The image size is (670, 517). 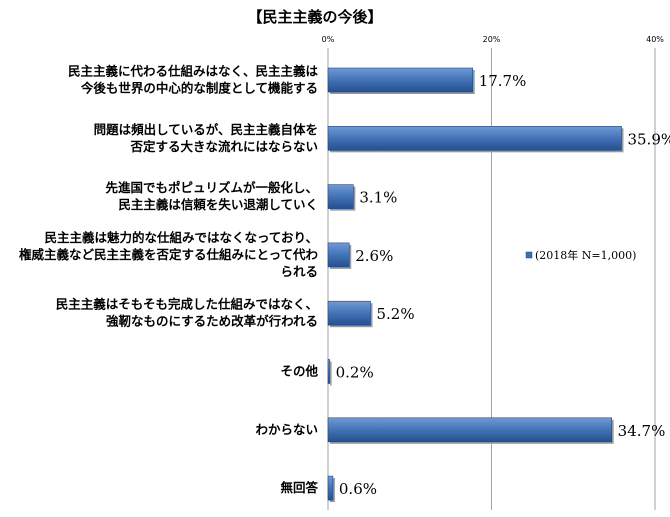 I want to click on chart-title: 【民主主義の今後】, so click(x=314, y=17).